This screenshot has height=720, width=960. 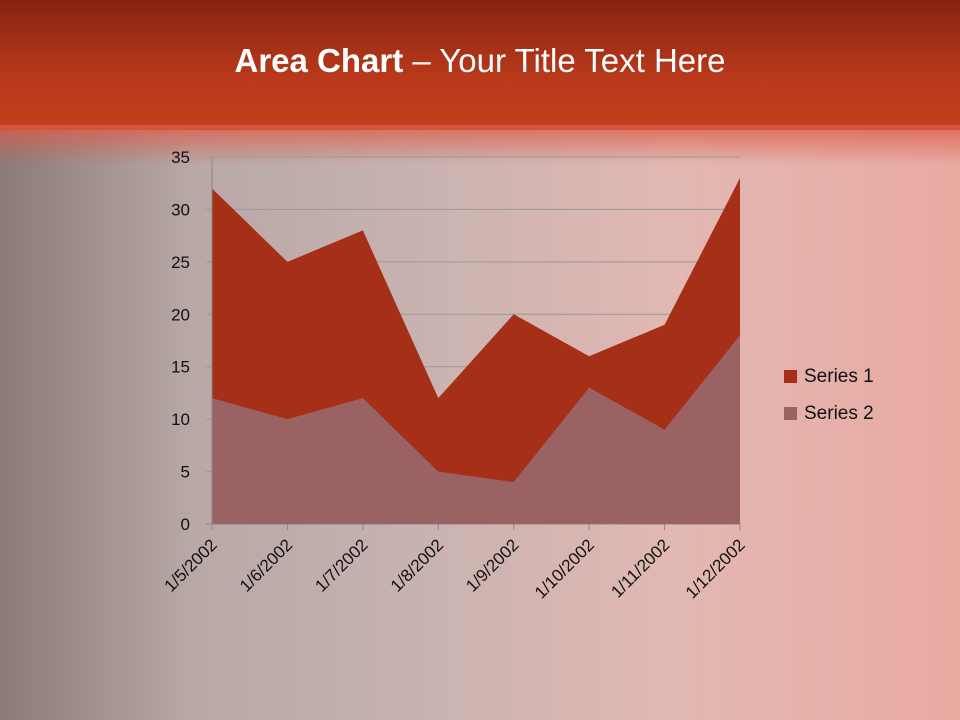 What do you see at coordinates (715, 568) in the screenshot?
I see `x-tick-label: 1/12/2002` at bounding box center [715, 568].